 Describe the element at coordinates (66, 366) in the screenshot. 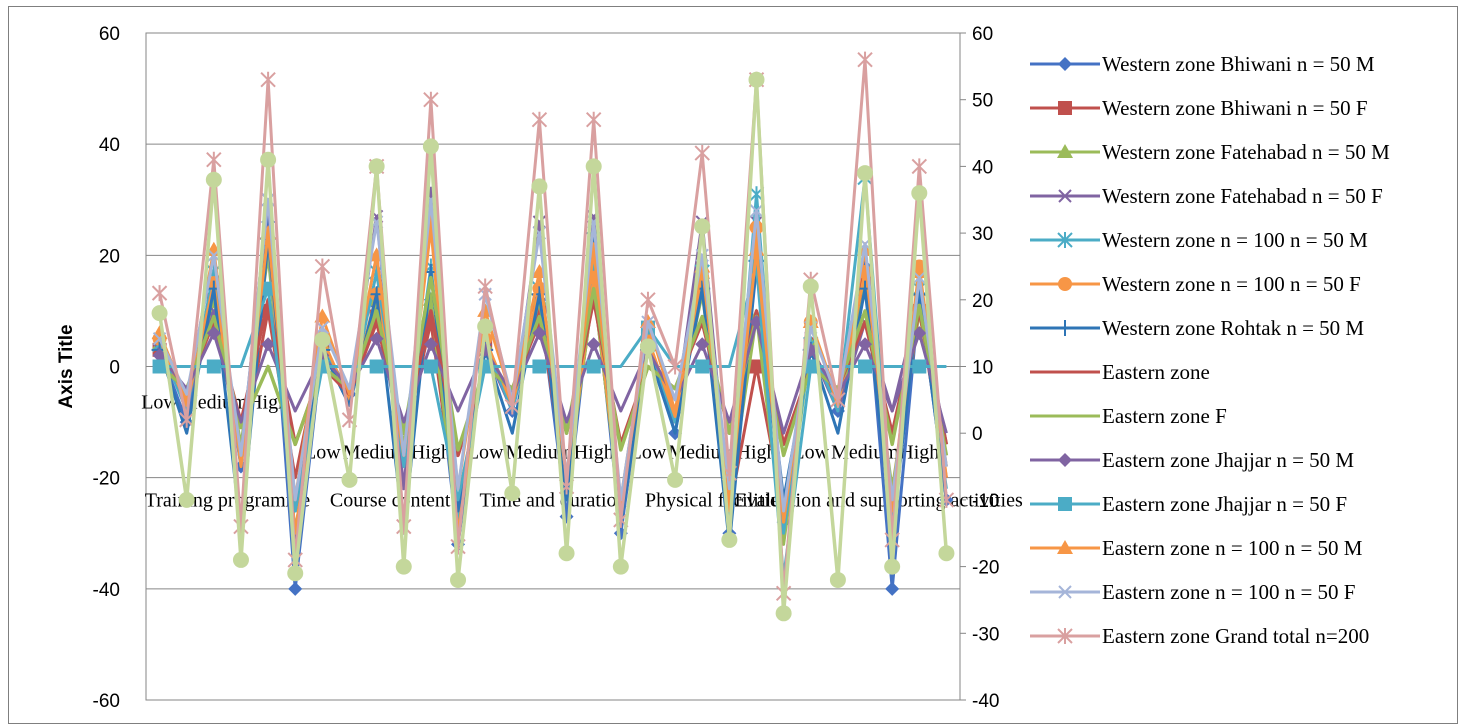

I see `y-axis-title: Axis Title` at that location.